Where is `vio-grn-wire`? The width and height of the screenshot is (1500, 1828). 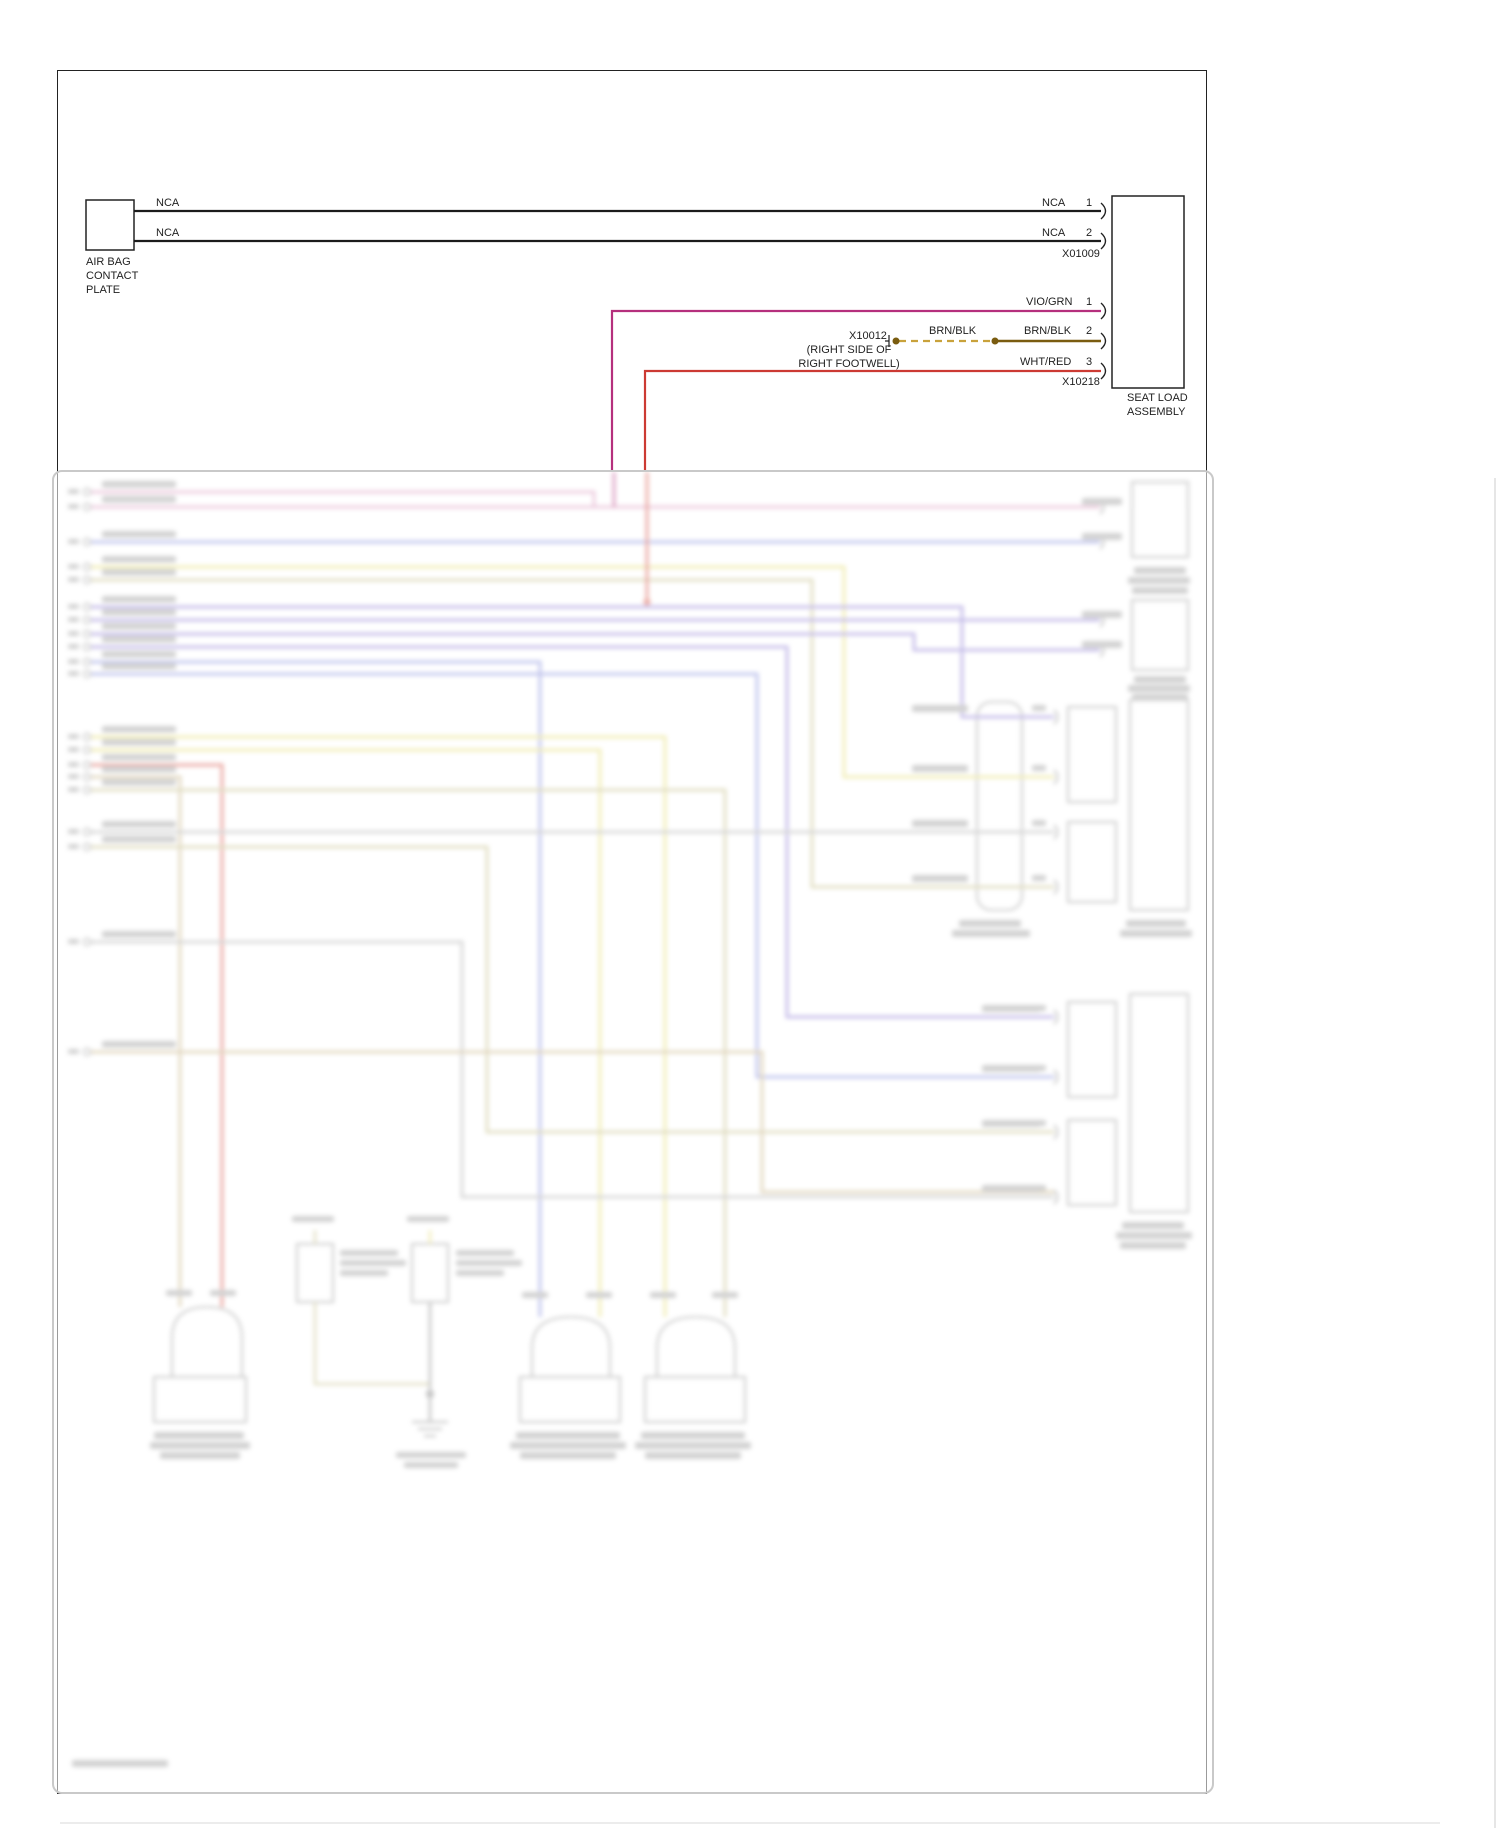
vio-grn-wire is located at coordinates (855, 389).